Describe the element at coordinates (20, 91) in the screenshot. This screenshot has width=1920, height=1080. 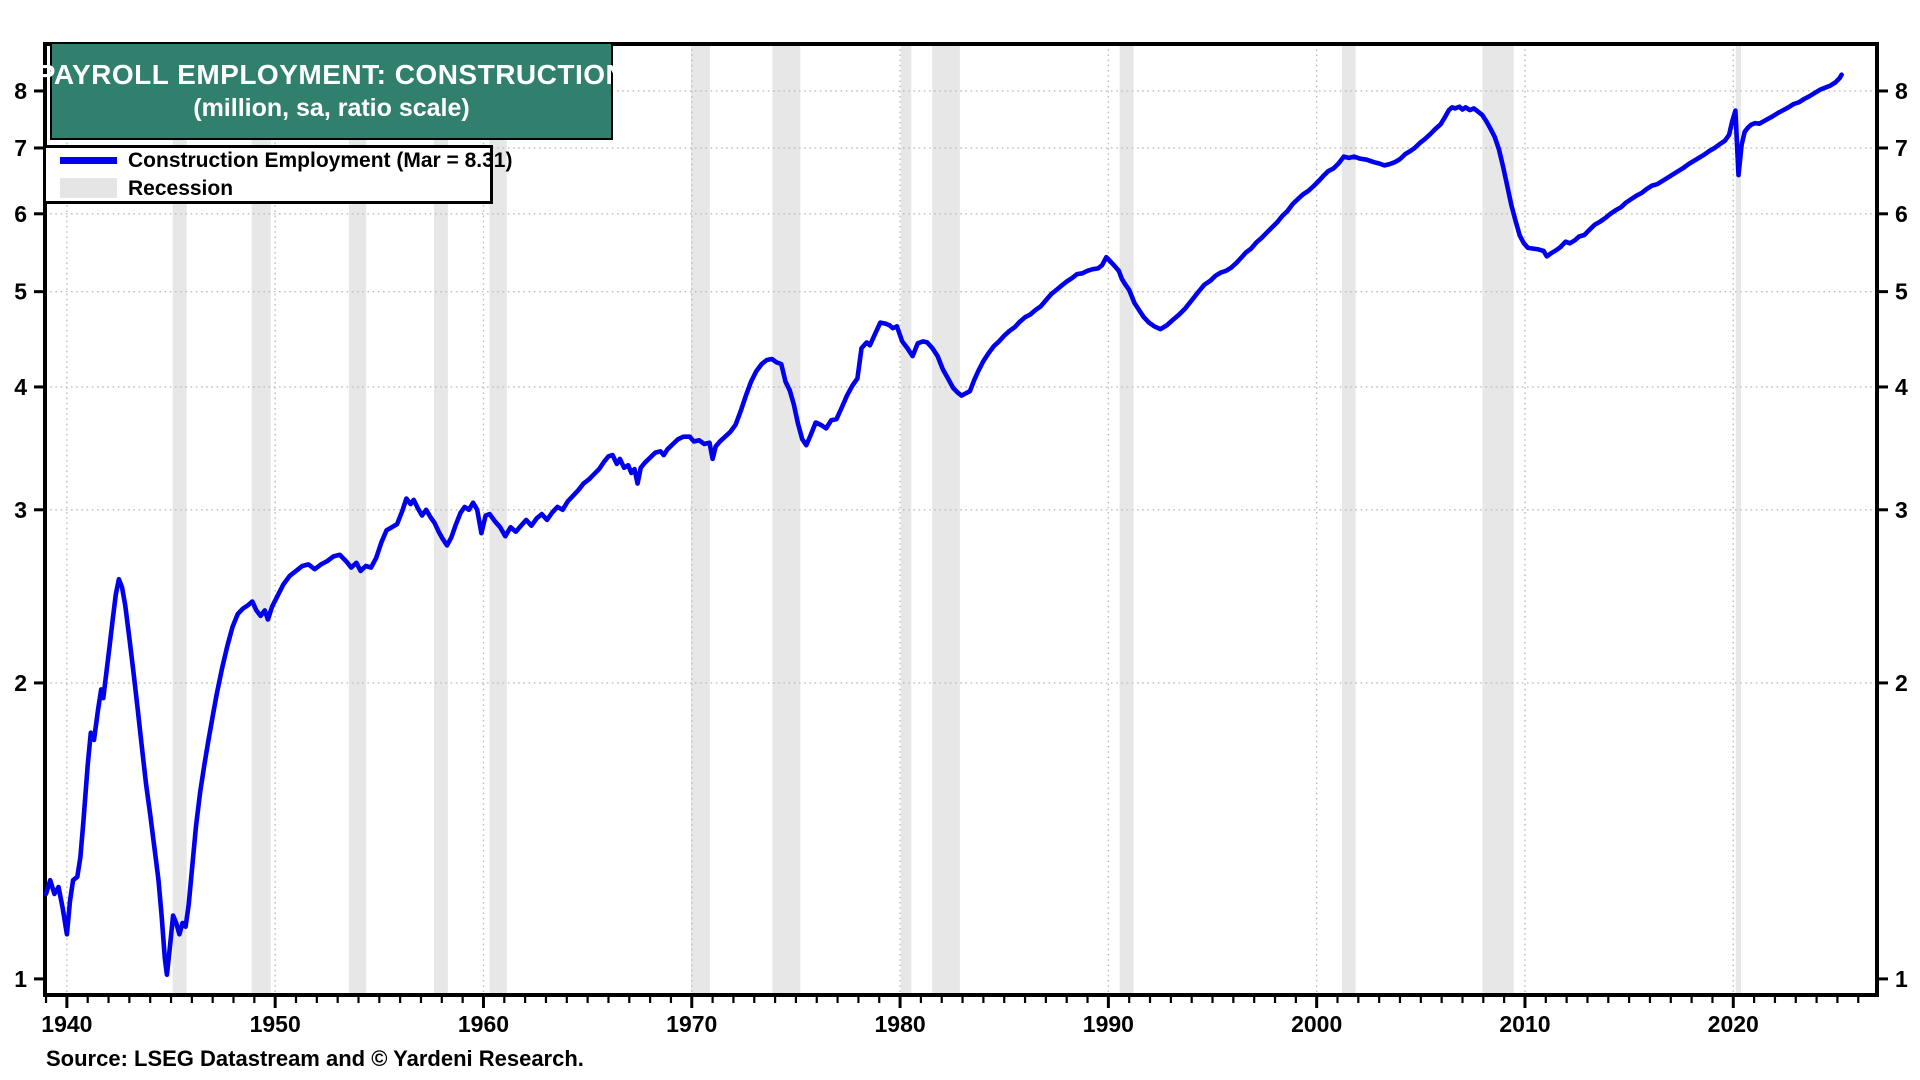
I see `y-axis-label-left: 8` at that location.